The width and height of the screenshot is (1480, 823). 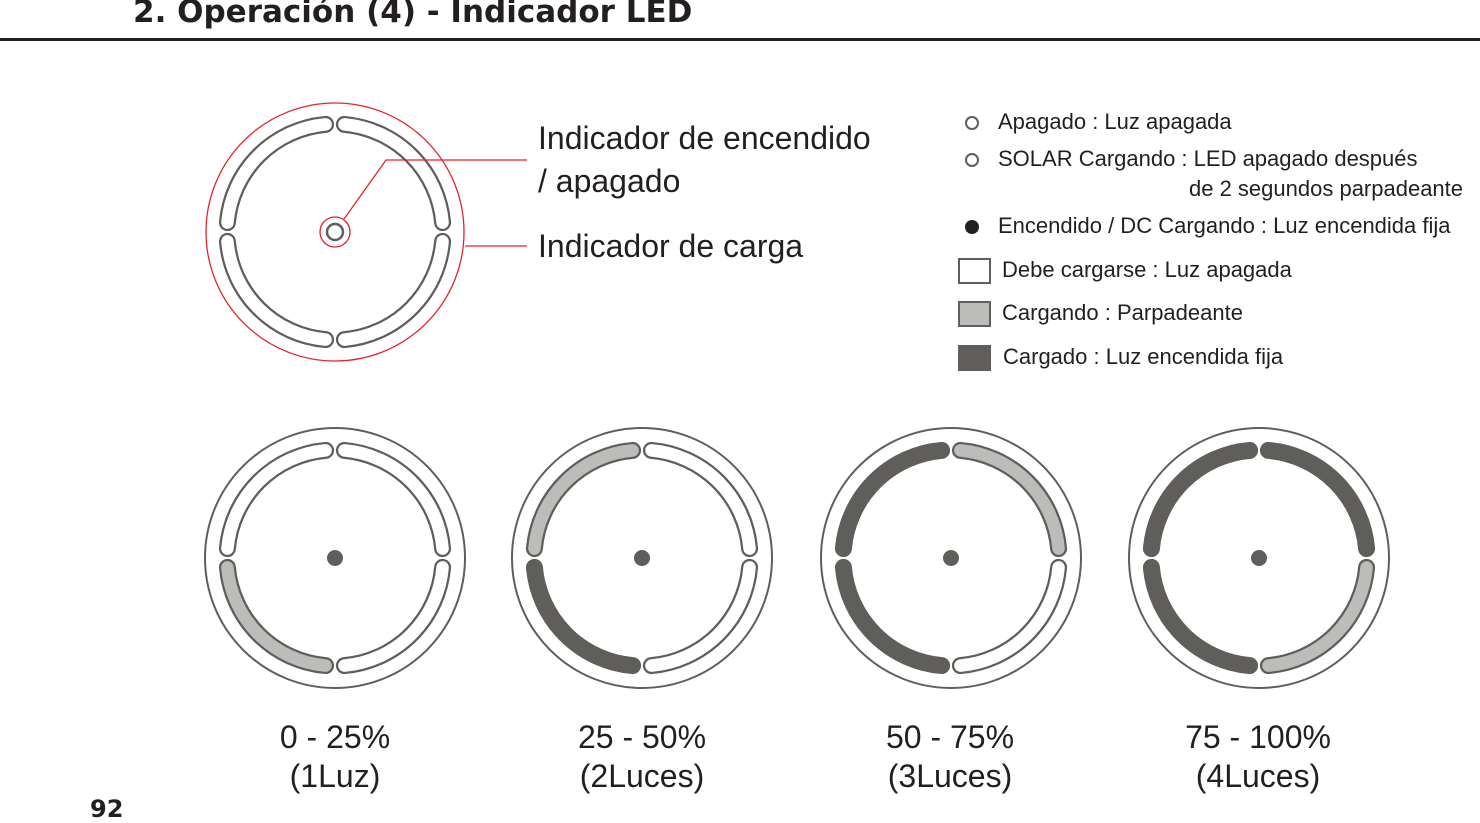 I want to click on legend-charged: Cargado : Luz encendida fija, so click(x=1143, y=356).